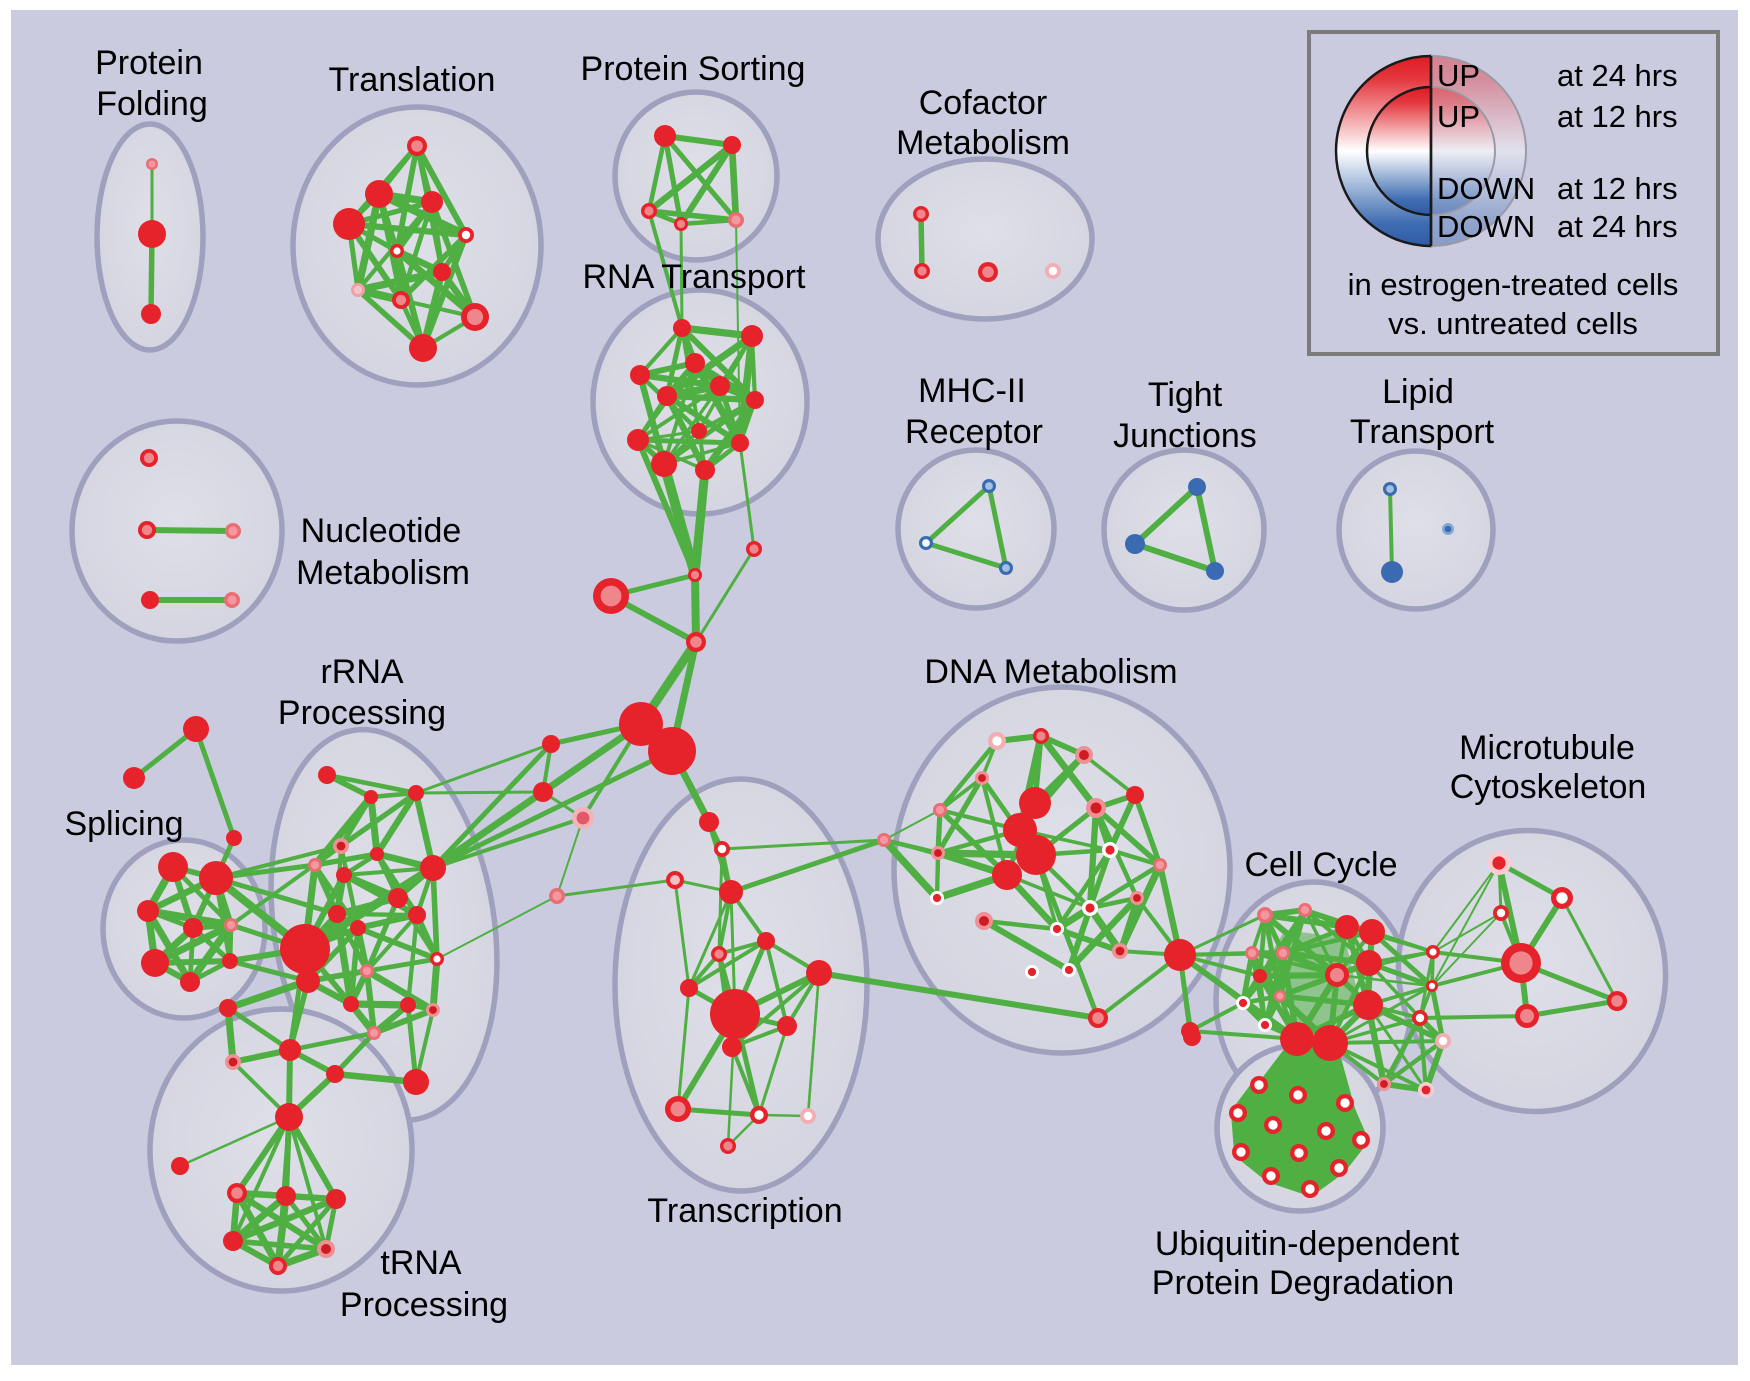 This screenshot has height=1381, width=1750. Describe the element at coordinates (974, 432) in the screenshot. I see `svg-text: Receptor` at that location.